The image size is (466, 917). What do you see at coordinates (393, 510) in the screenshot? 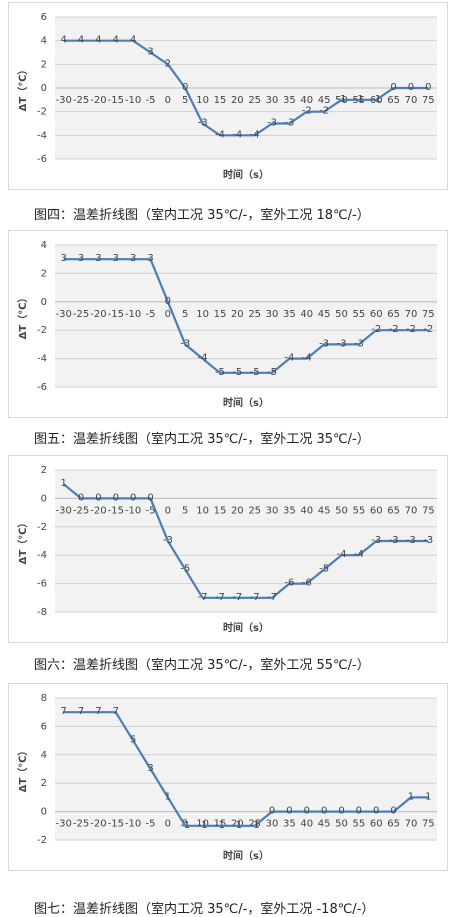
I see `x-tick-label: 65` at bounding box center [393, 510].